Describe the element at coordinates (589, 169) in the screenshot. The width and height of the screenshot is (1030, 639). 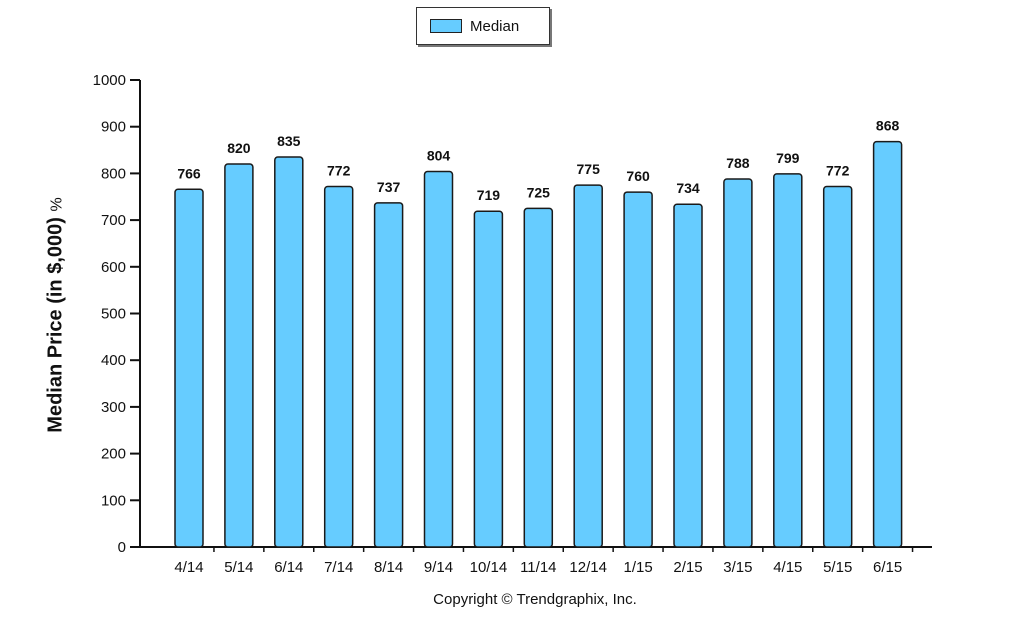
I see `data-label: 775` at that location.